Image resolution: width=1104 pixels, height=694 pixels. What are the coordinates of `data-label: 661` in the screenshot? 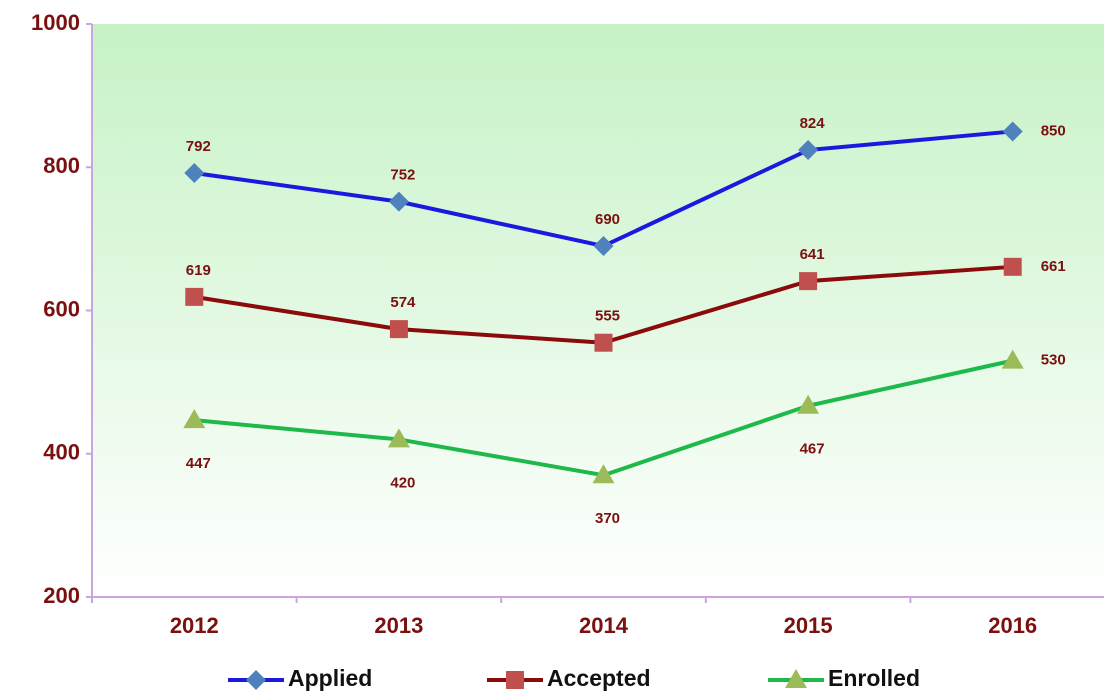 It's located at (1053, 266).